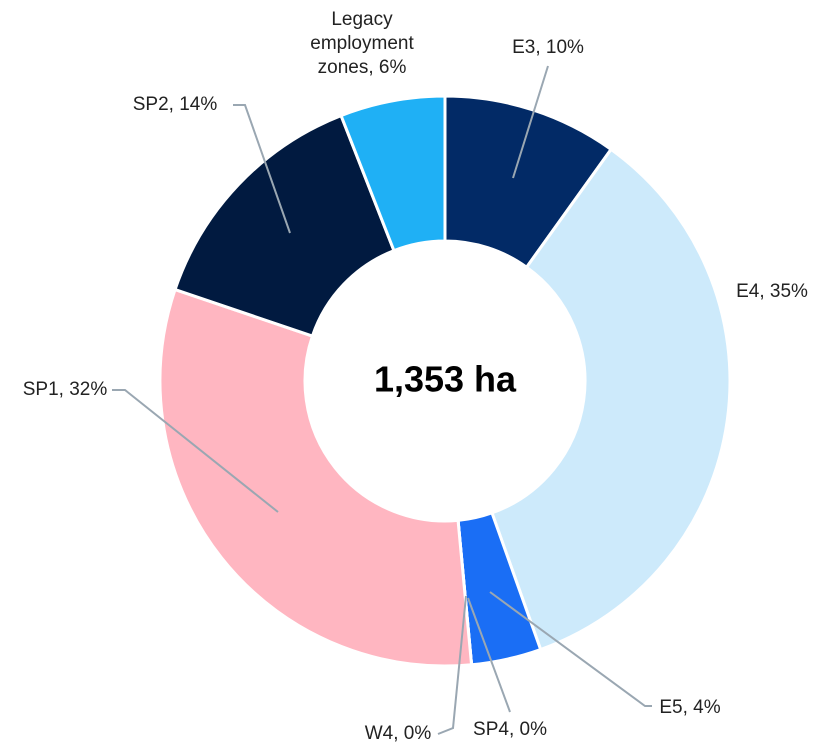  I want to click on center-label: 1,353 ha, so click(445, 379).